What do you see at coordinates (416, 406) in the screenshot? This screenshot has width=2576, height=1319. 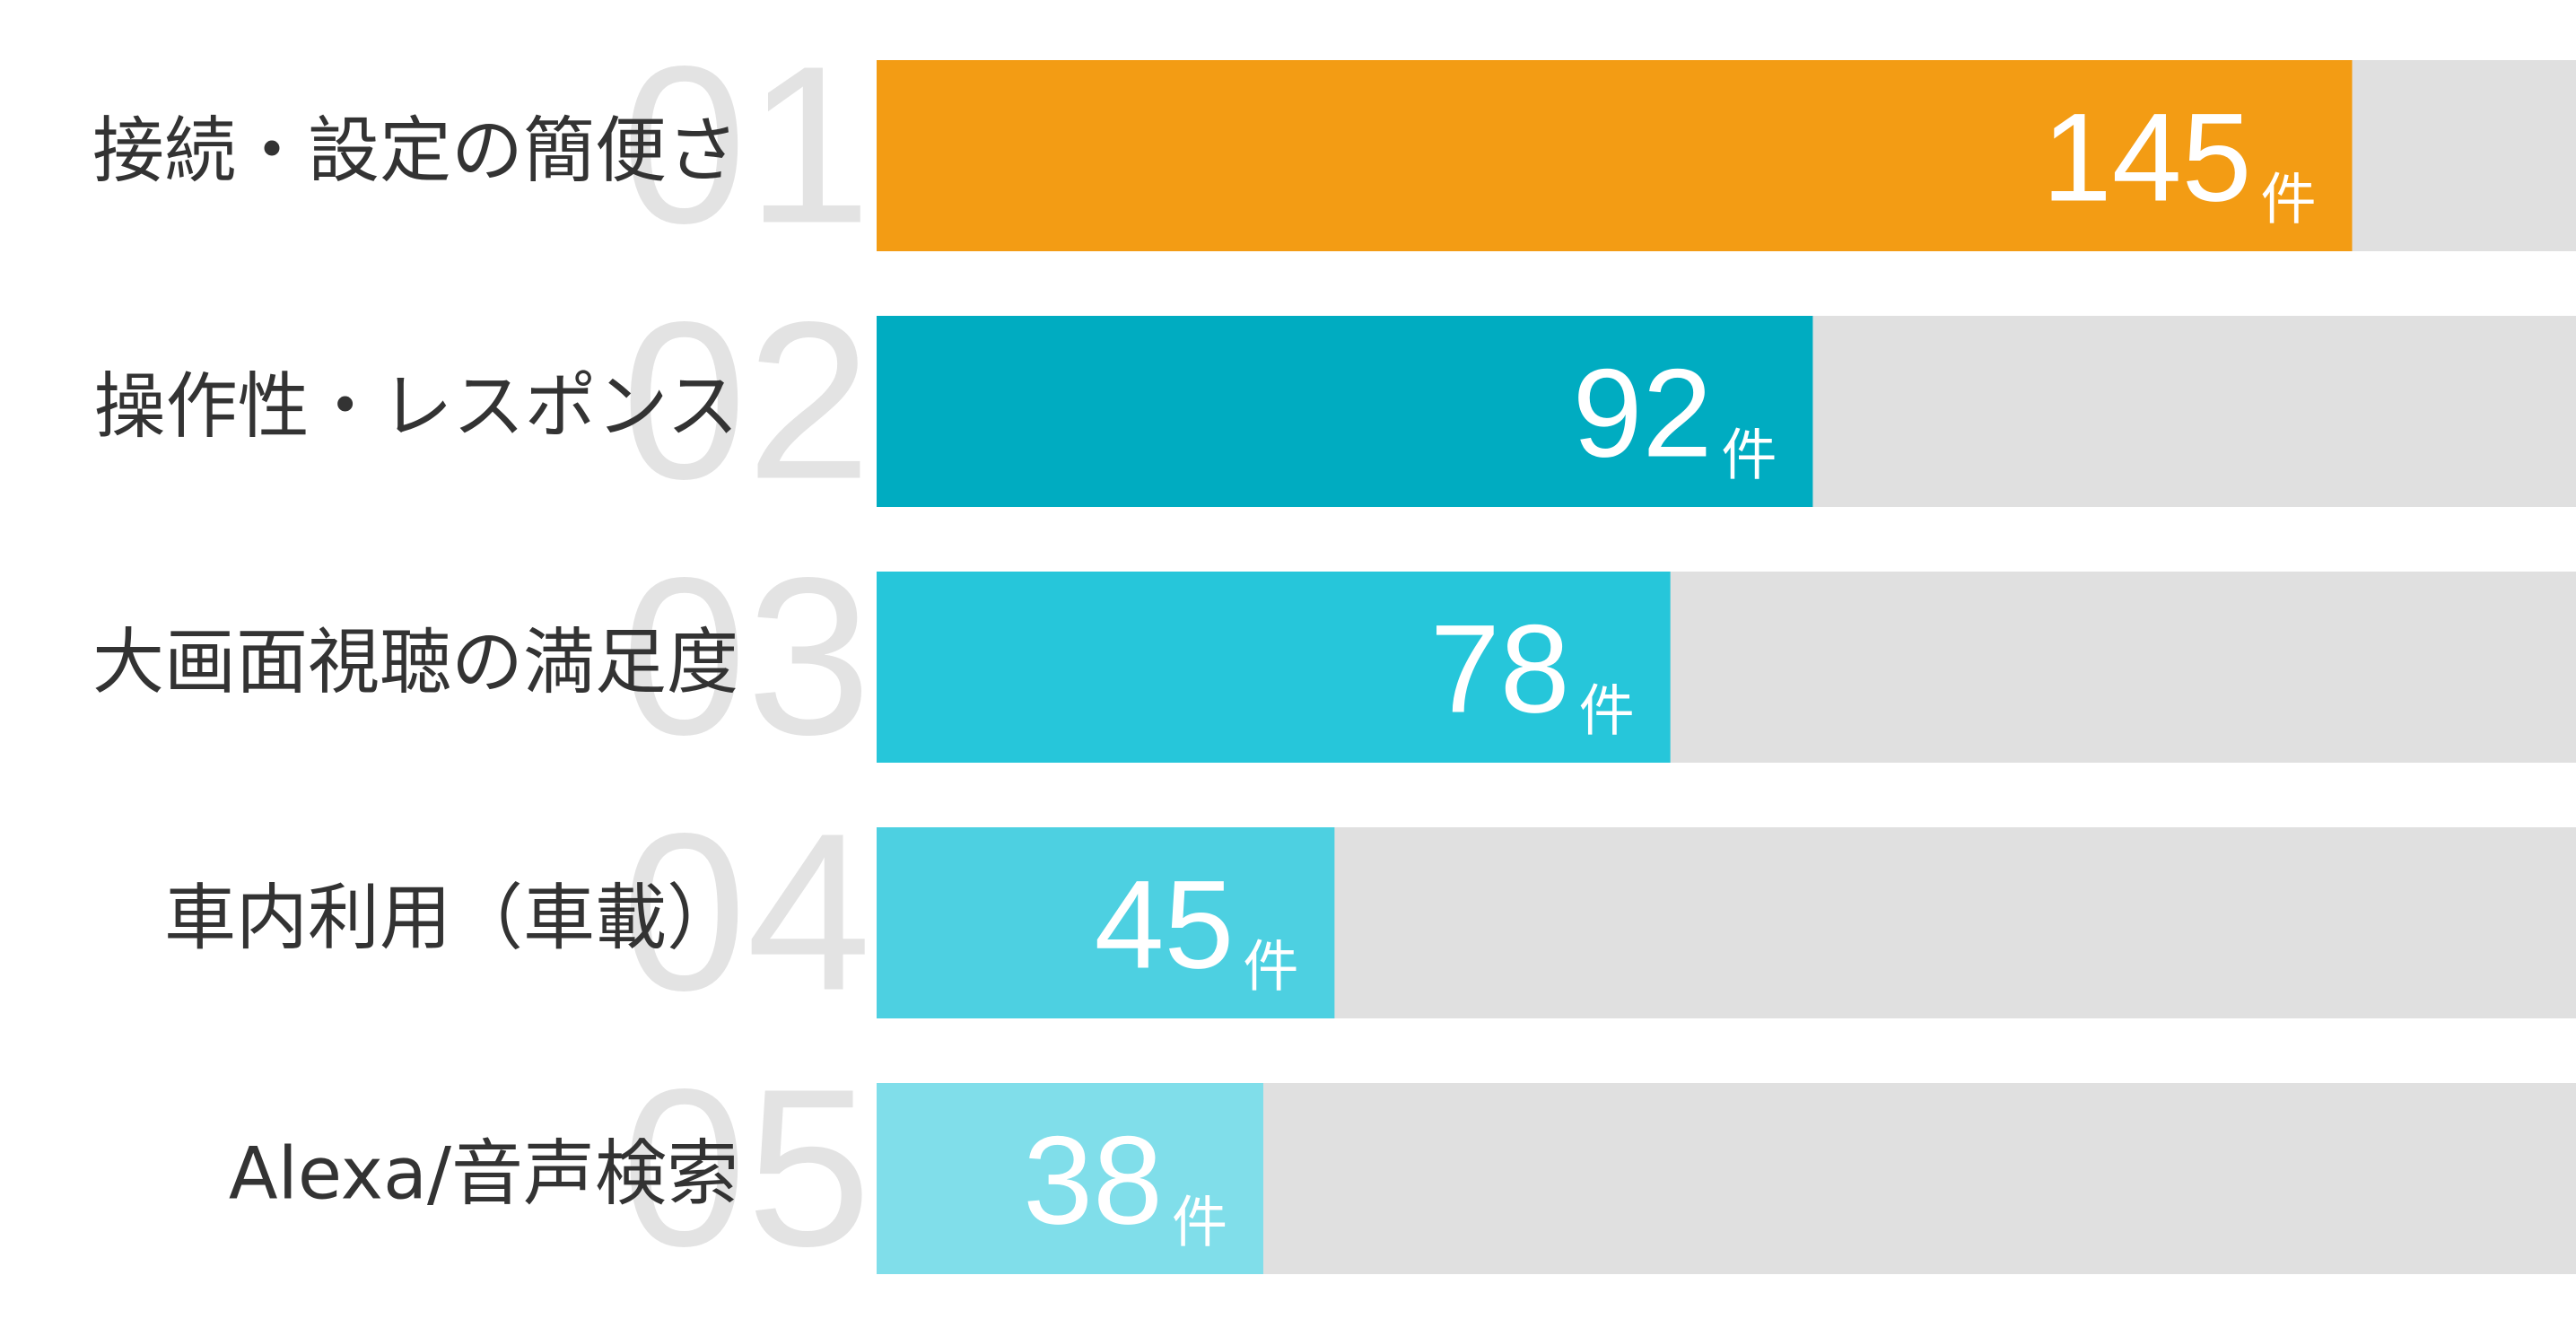 I see `category-label: 操作性・レスポンス` at bounding box center [416, 406].